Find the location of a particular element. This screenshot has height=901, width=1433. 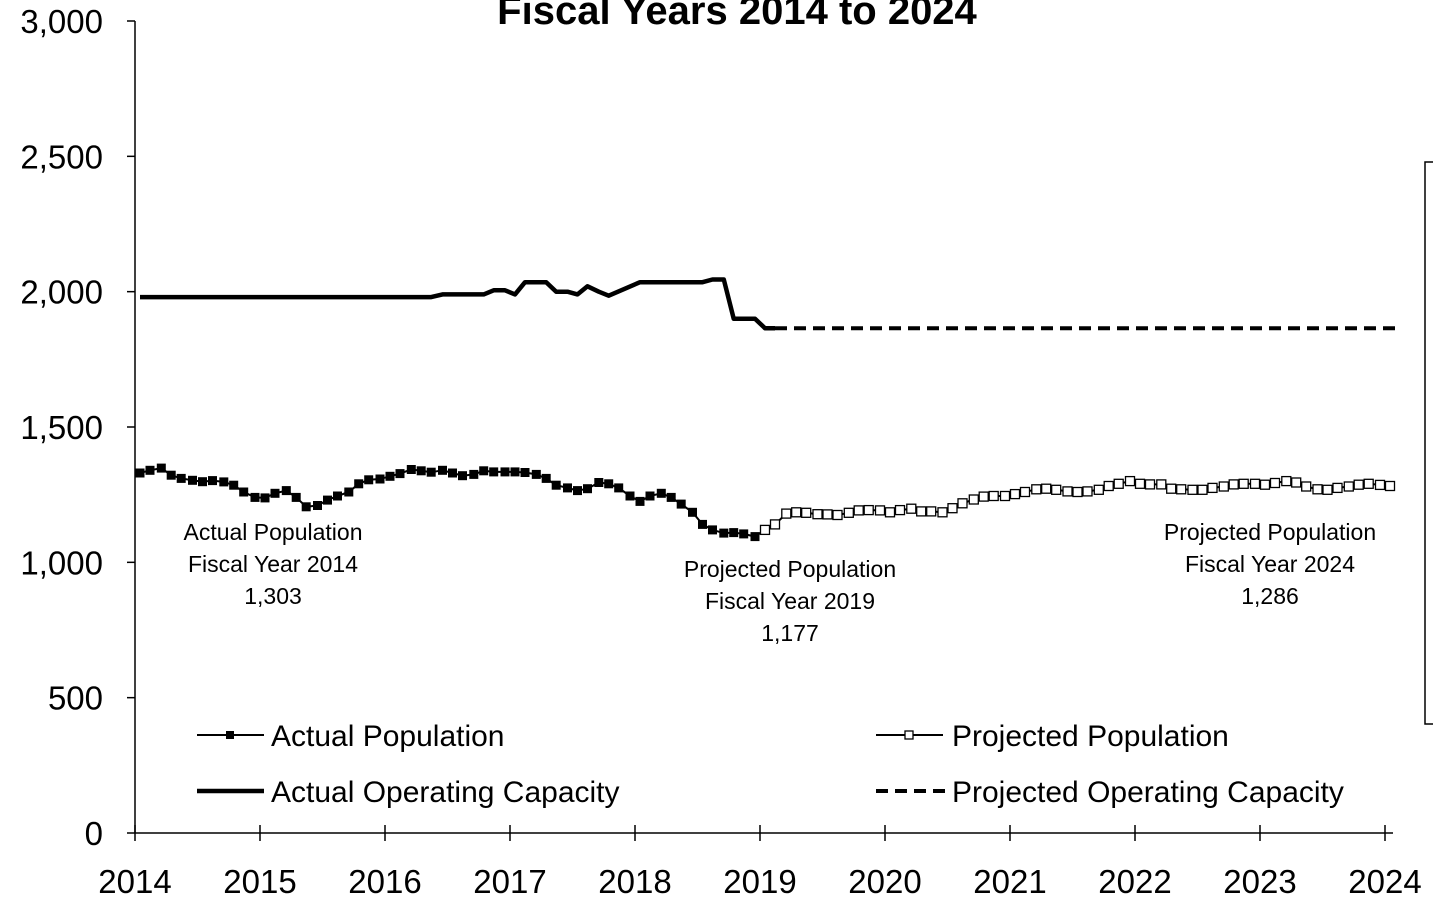

annotation-p2019-line-1: Fiscal Year 2019 is located at coordinates (790, 601).